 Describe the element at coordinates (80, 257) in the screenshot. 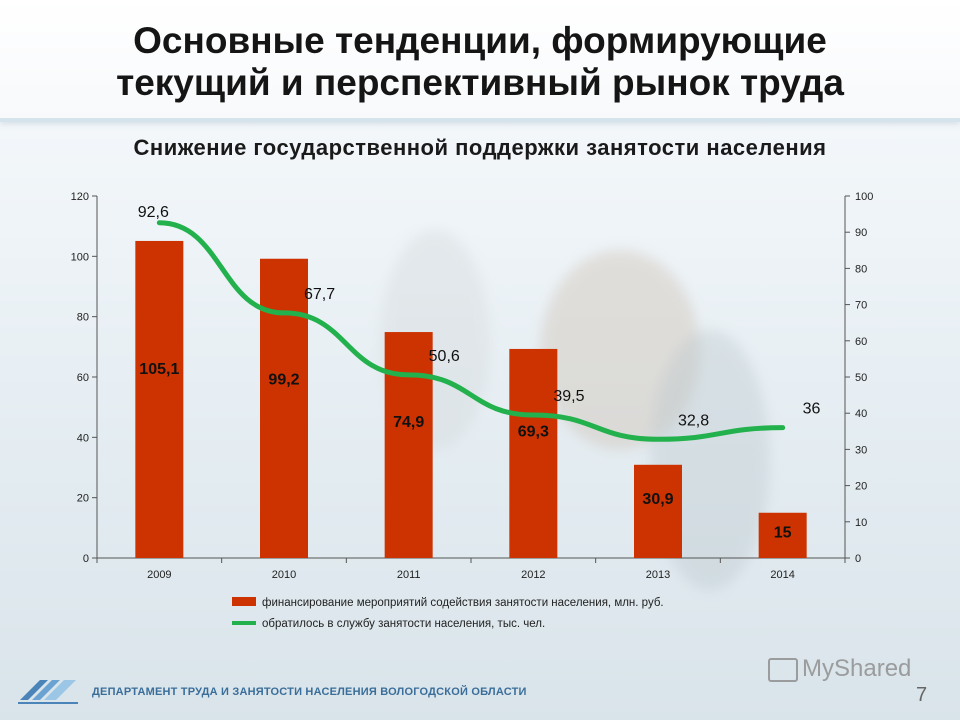

I see `left-axis-tick-label: 100` at that location.